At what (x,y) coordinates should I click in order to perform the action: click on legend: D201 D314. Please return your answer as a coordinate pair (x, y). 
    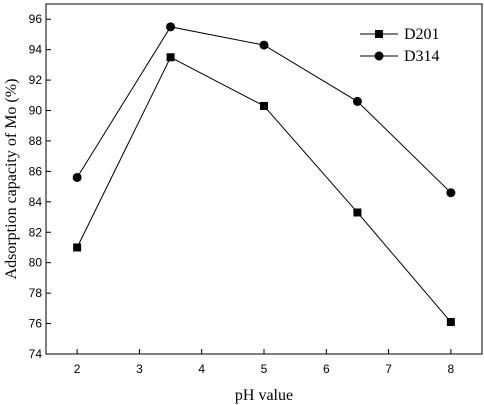
    Looking at the image, I should click on (400, 45).